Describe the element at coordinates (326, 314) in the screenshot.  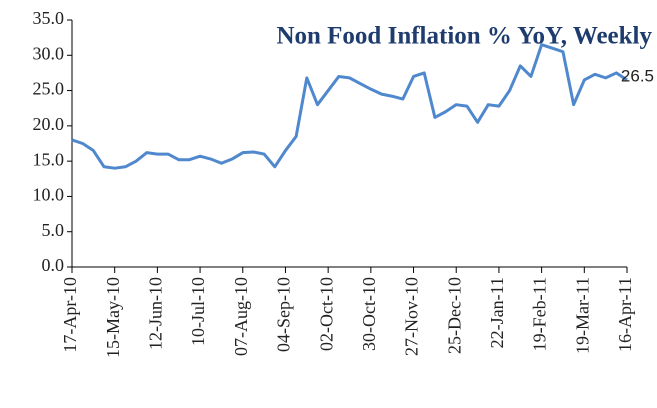
I see `x-tick-label: 02-Oct-10` at that location.